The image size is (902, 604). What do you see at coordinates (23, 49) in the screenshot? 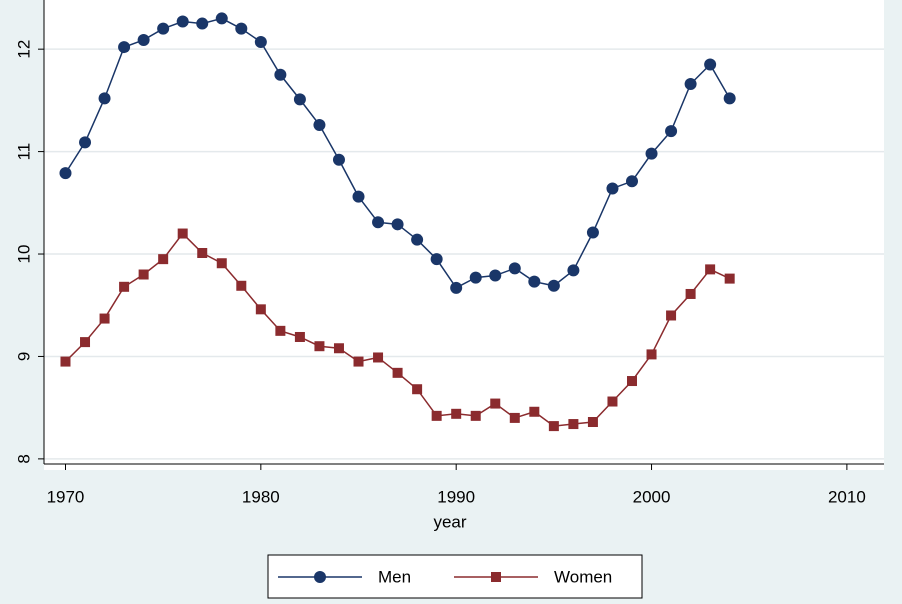
I see `y-tick-label: 12` at bounding box center [23, 49].